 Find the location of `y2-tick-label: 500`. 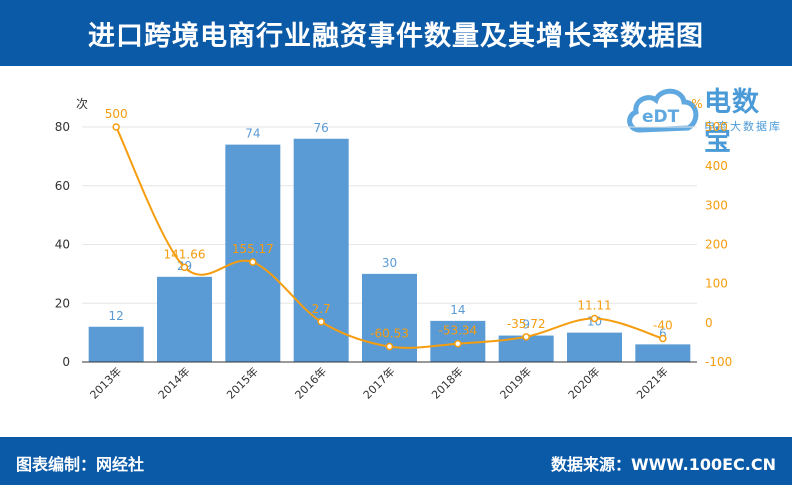

y2-tick-label: 500 is located at coordinates (716, 127).